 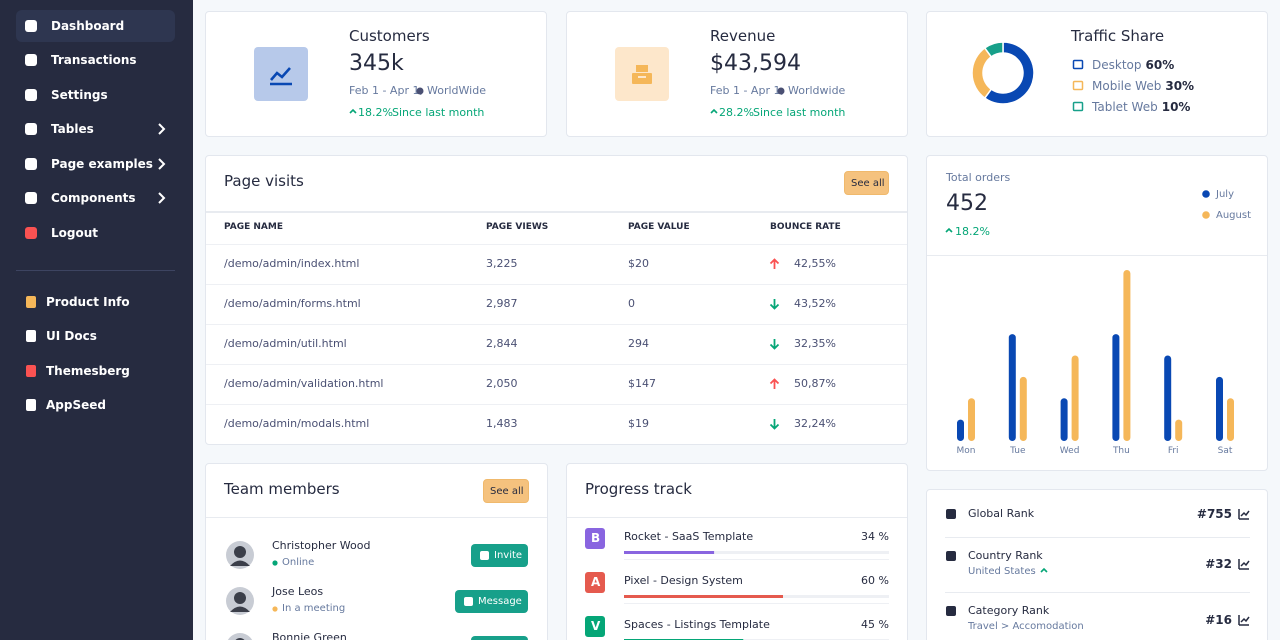 What do you see at coordinates (1121, 451) in the screenshot?
I see `x-tick-label: Thu` at bounding box center [1121, 451].